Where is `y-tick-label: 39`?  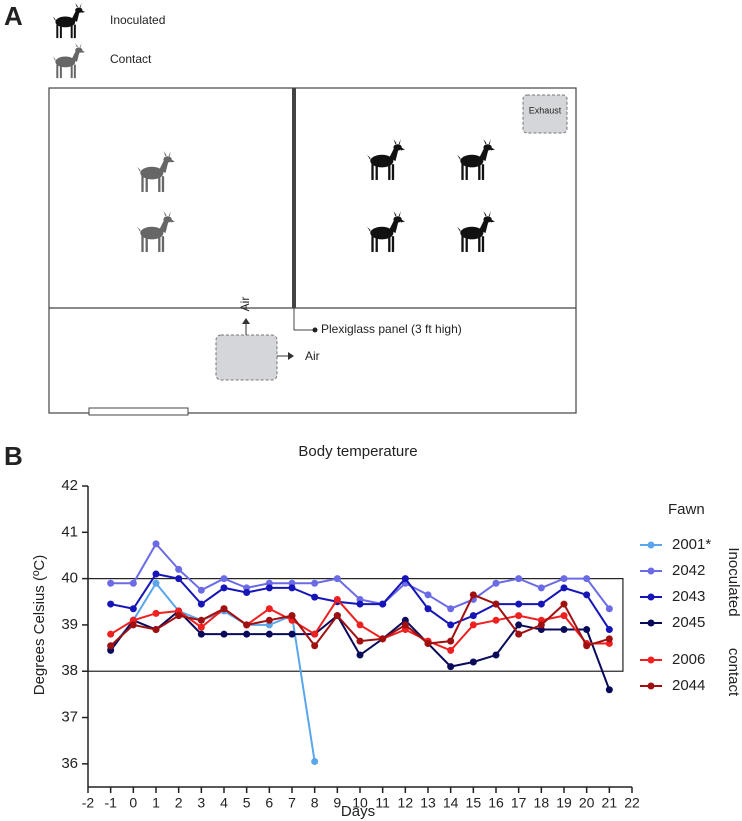
y-tick-label: 39 is located at coordinates (69, 624).